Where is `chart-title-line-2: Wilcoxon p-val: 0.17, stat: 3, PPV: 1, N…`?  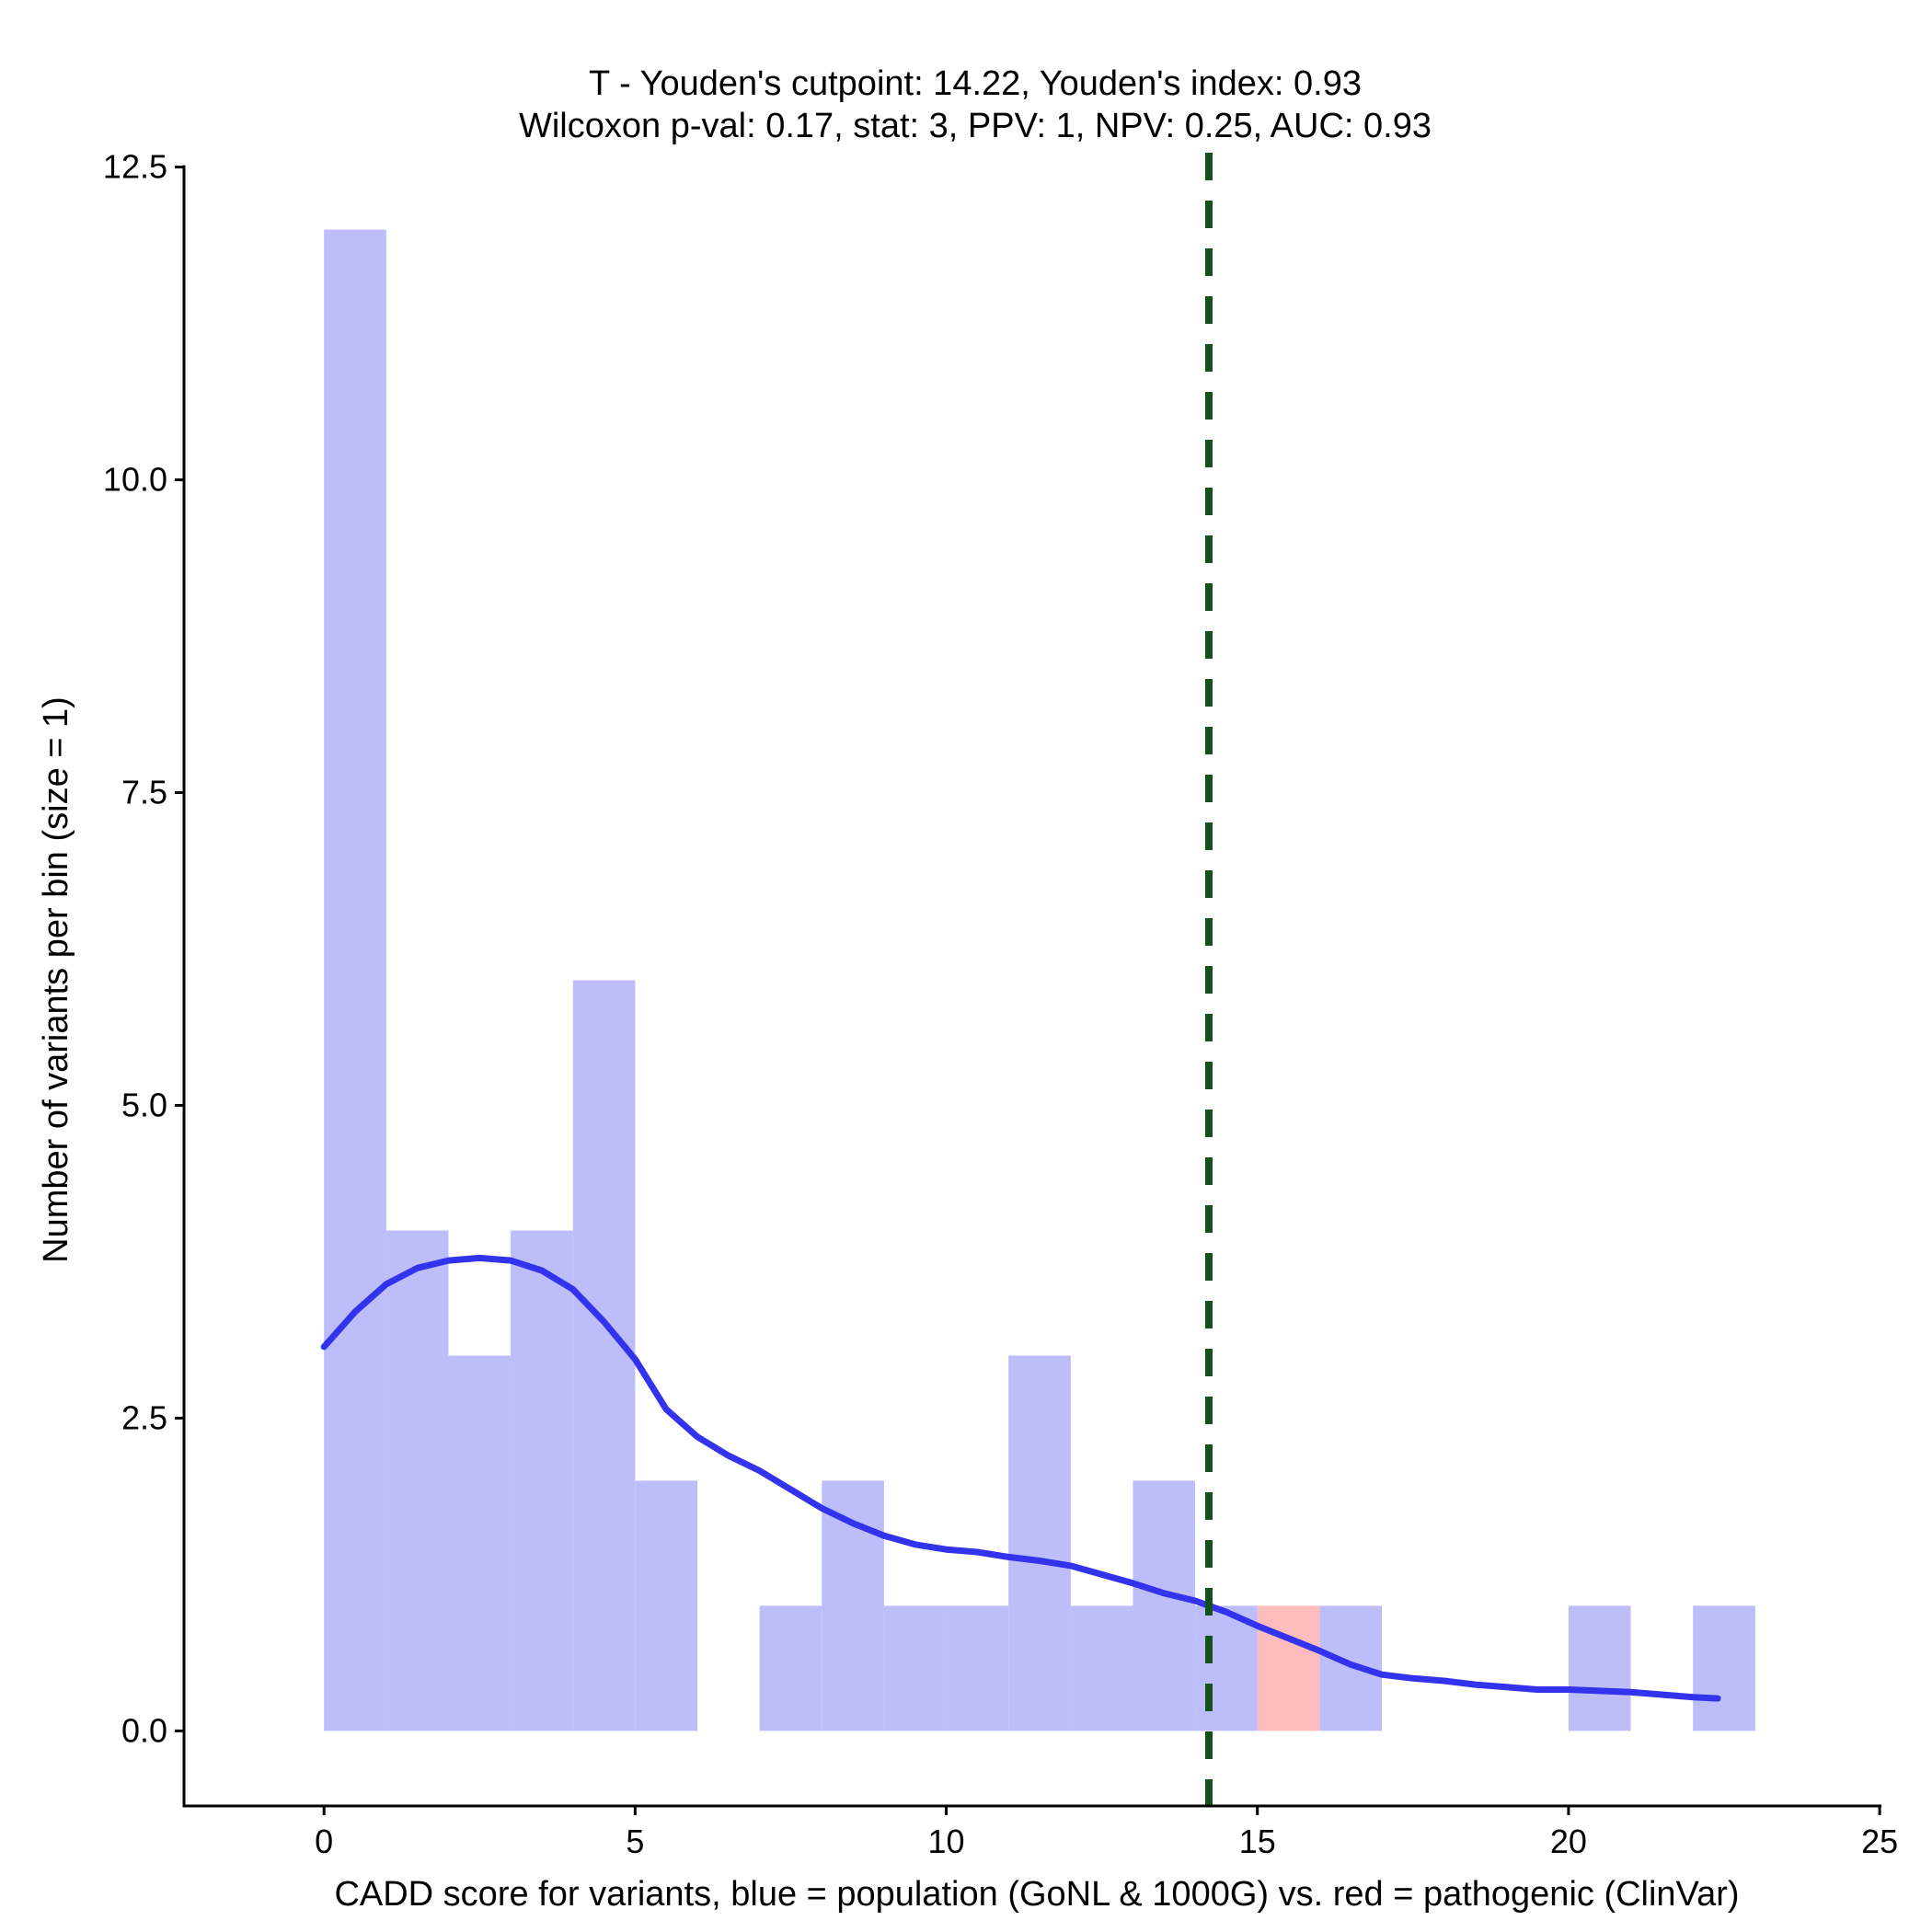
chart-title-line-2: Wilcoxon p-val: 0.17, stat: 3, PPV: 1, N… is located at coordinates (975, 126).